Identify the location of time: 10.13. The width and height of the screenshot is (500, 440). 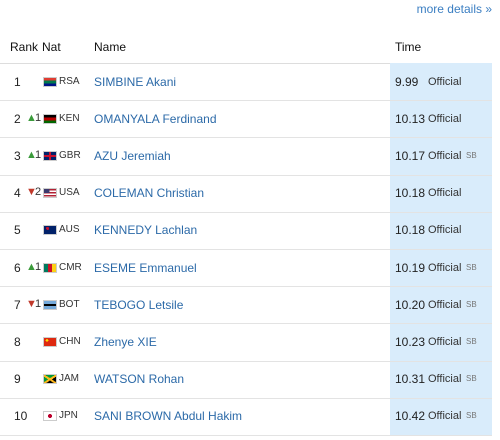
(410, 118).